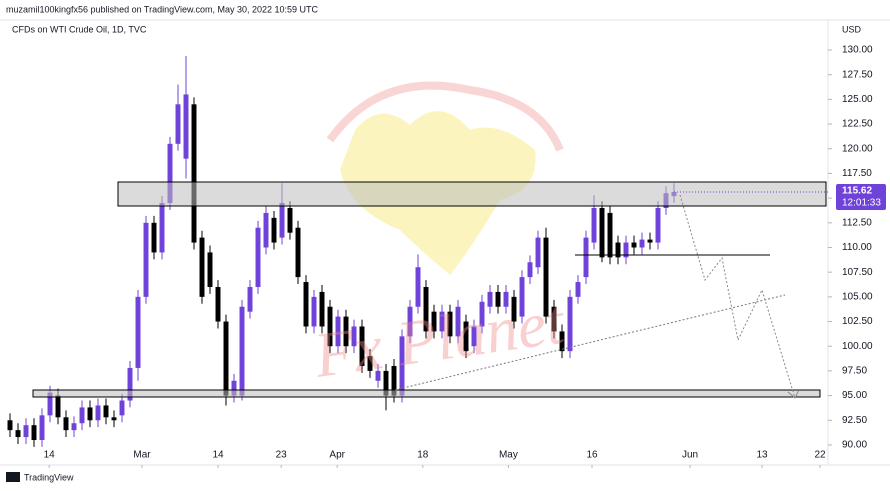  Describe the element at coordinates (13, 477) in the screenshot. I see `footer-logo` at that location.